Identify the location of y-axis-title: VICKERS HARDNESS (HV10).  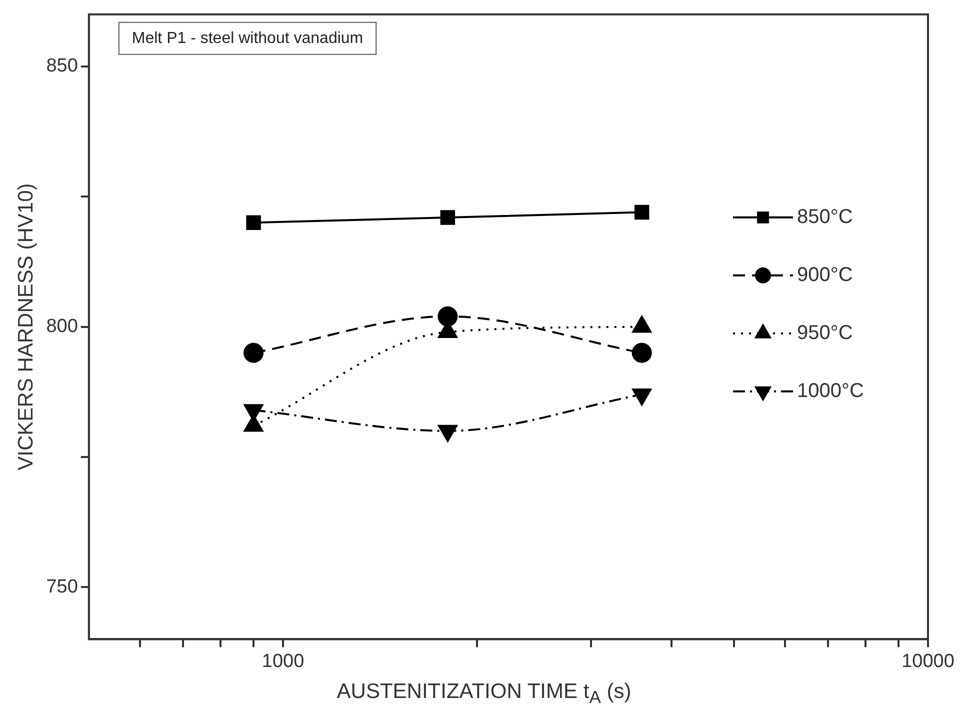
(26, 326).